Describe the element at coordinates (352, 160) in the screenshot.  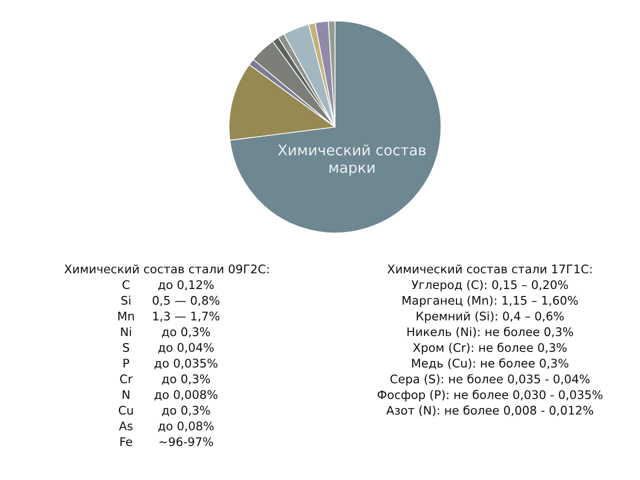
I see `text: Химический состав марки` at that location.